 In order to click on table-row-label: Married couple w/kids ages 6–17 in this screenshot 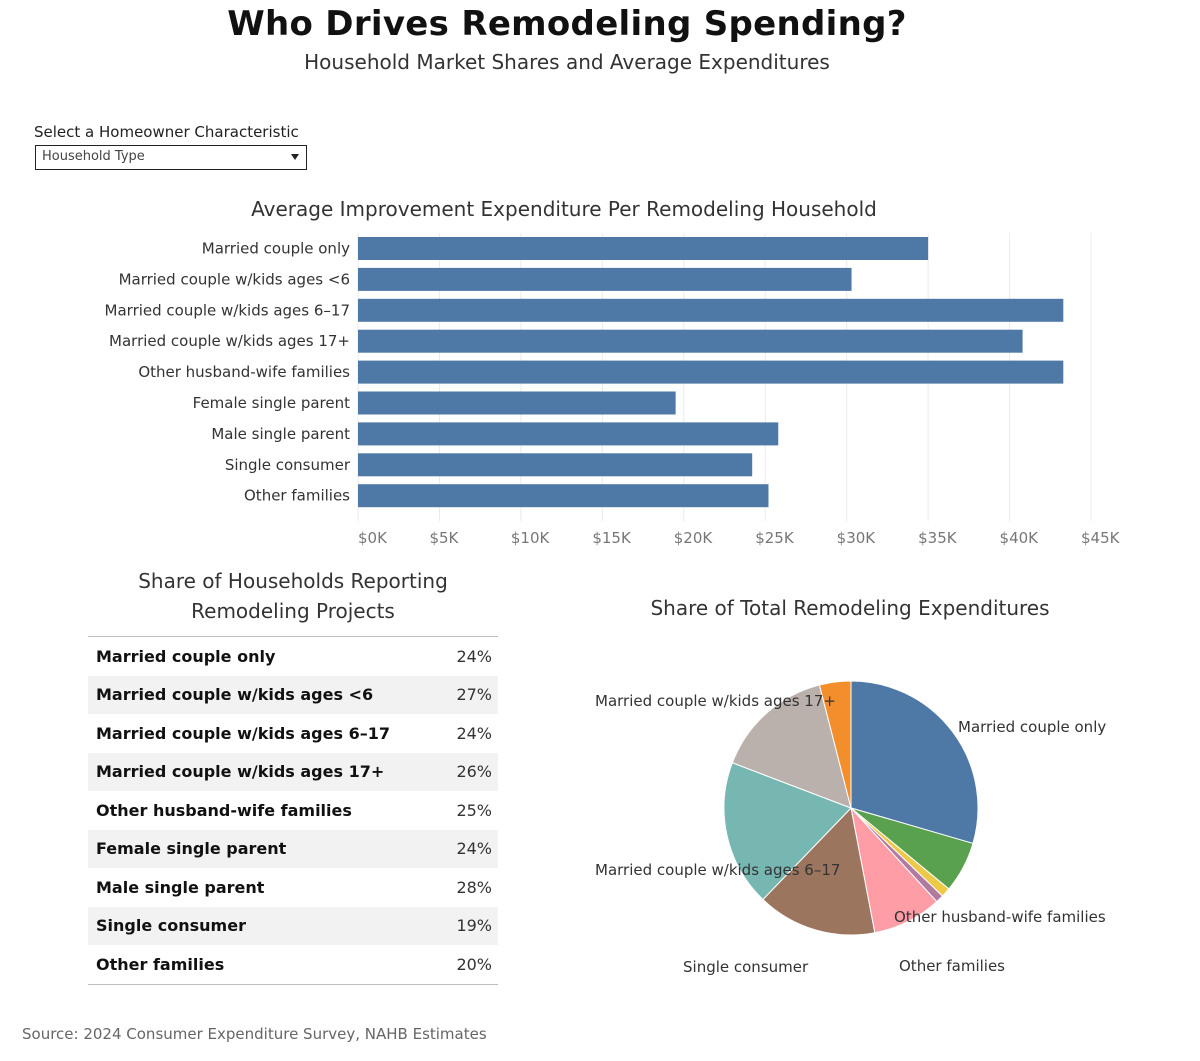, I will do `click(243, 733)`.